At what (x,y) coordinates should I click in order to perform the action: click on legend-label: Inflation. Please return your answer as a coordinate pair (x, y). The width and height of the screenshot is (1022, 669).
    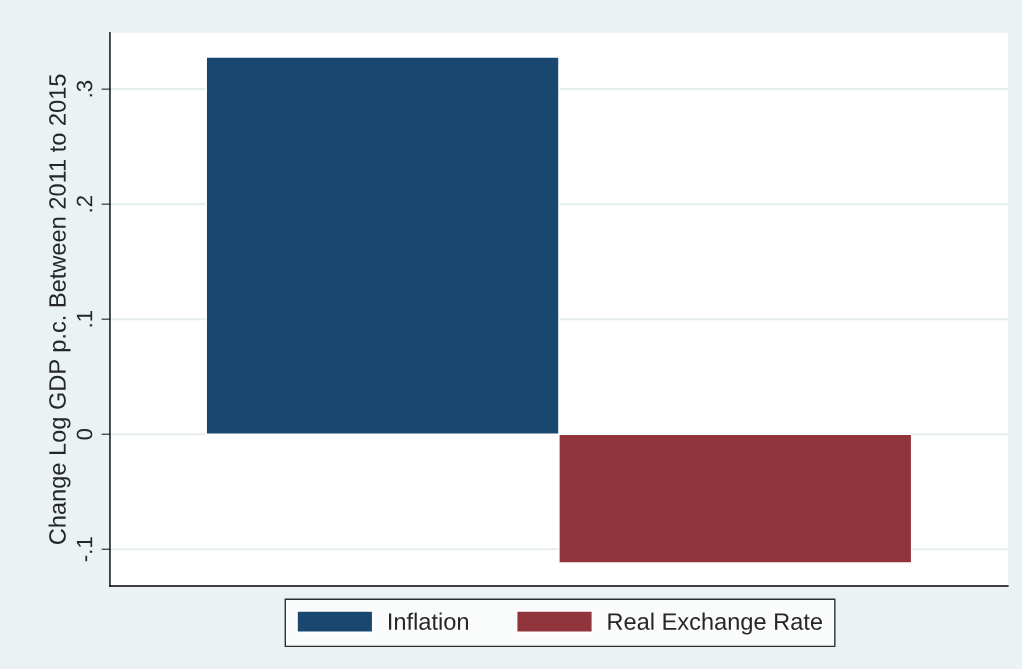
    Looking at the image, I should click on (428, 621).